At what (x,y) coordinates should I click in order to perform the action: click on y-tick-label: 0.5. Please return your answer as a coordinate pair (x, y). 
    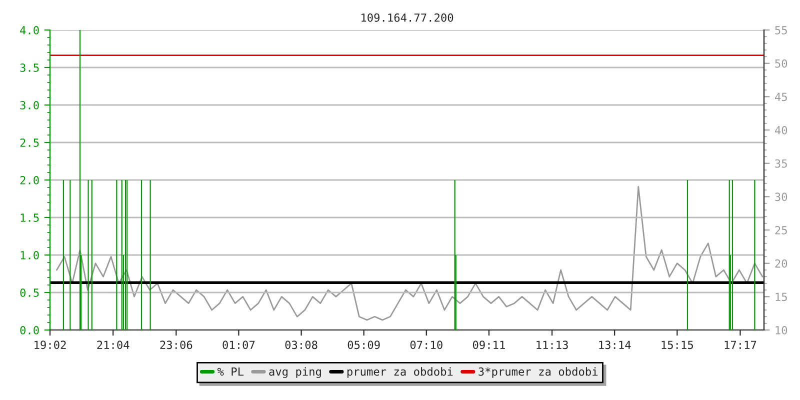
    Looking at the image, I should click on (29, 292).